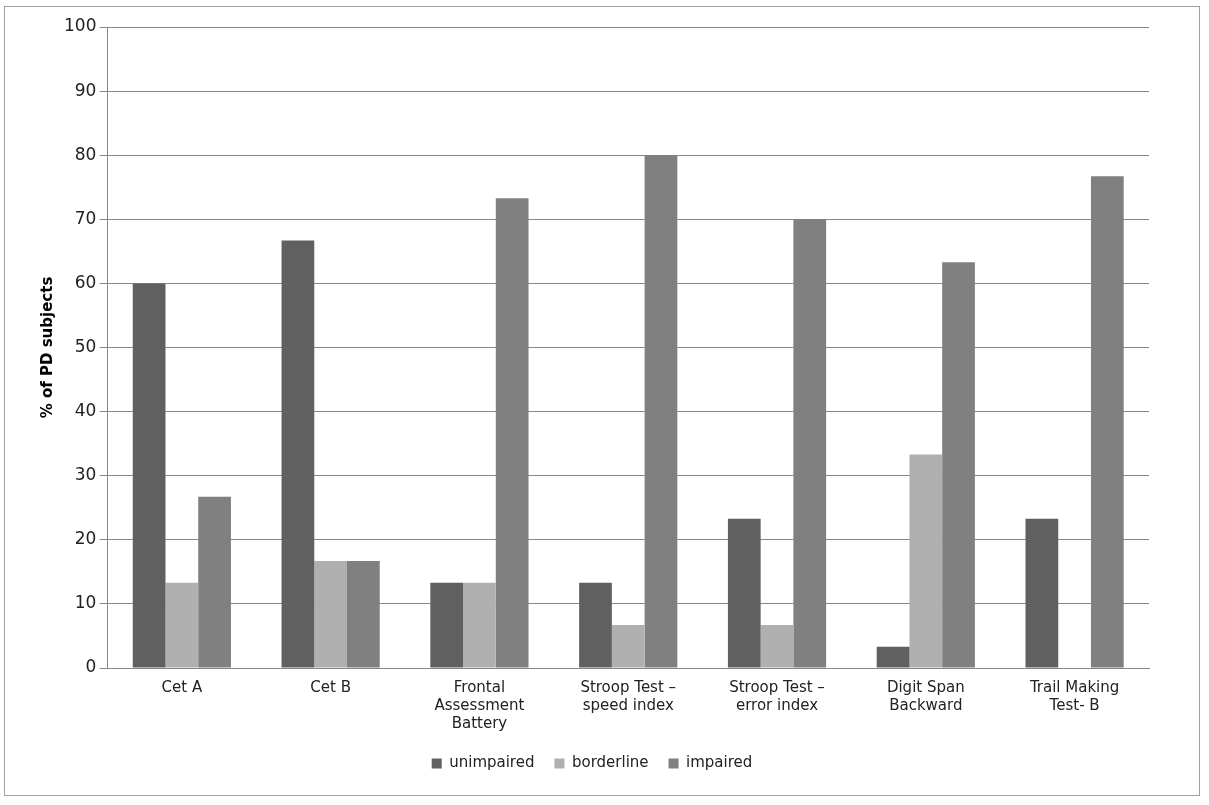 Image resolution: width=1209 pixels, height=805 pixels. What do you see at coordinates (85, 474) in the screenshot?
I see `y-tick-label: 30` at bounding box center [85, 474].